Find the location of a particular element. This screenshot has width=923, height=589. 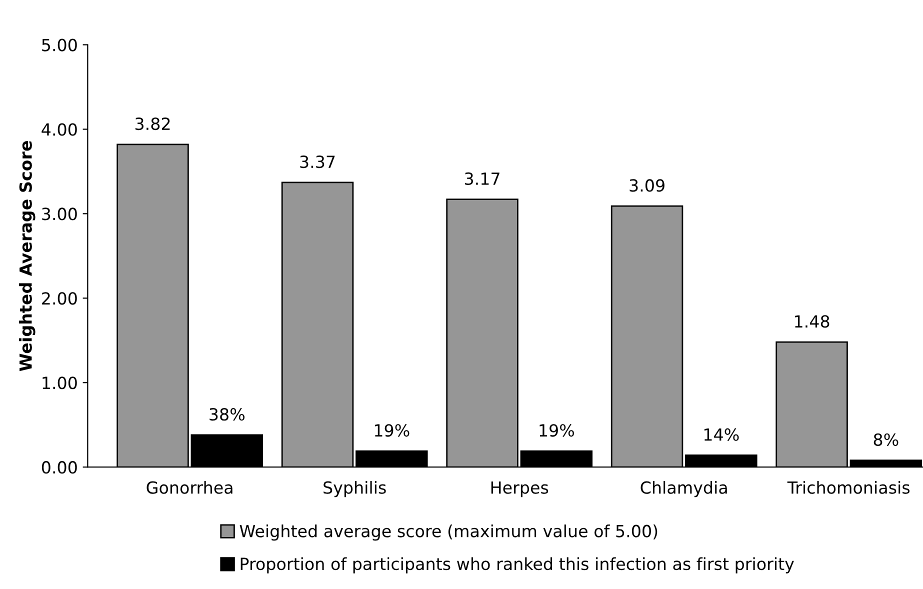

y-tick-label: 3.00 is located at coordinates (59, 214).